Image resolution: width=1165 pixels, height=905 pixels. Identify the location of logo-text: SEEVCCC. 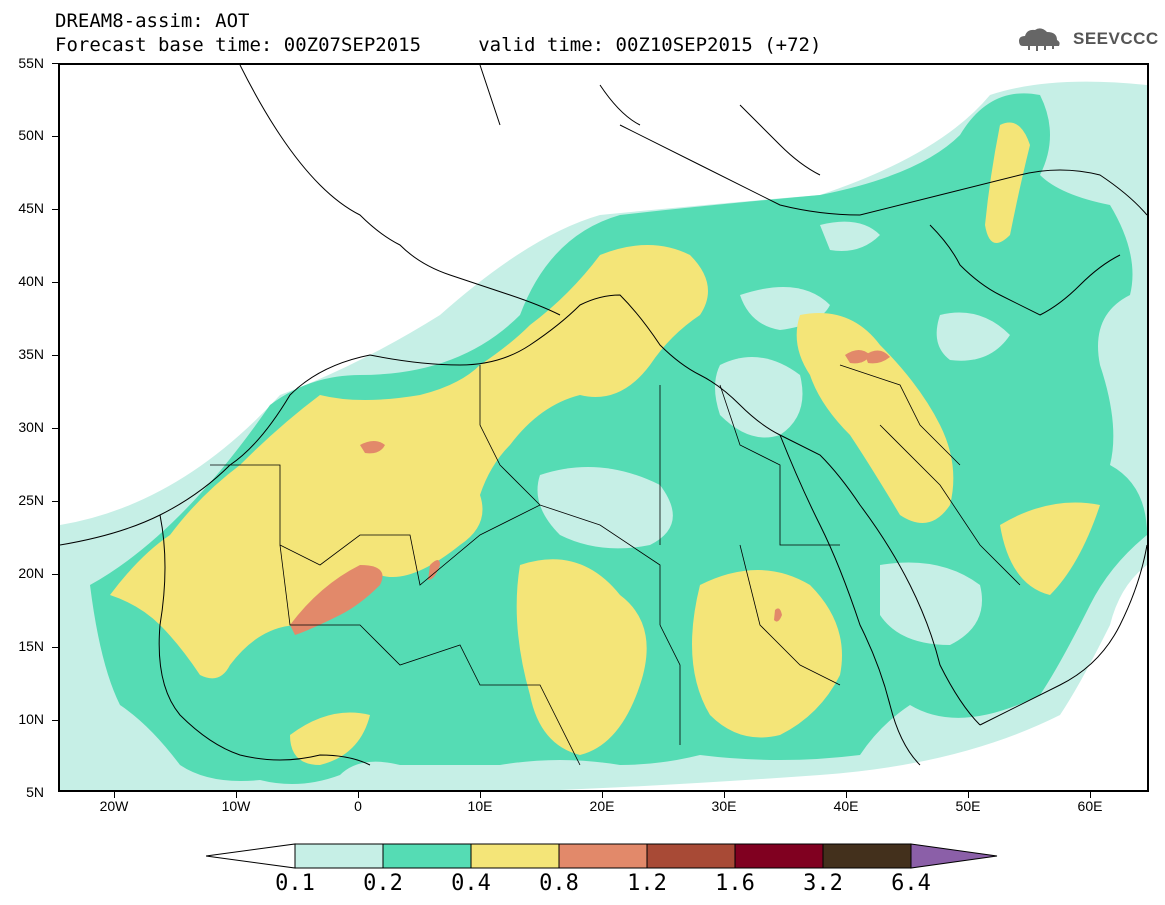
(1116, 38).